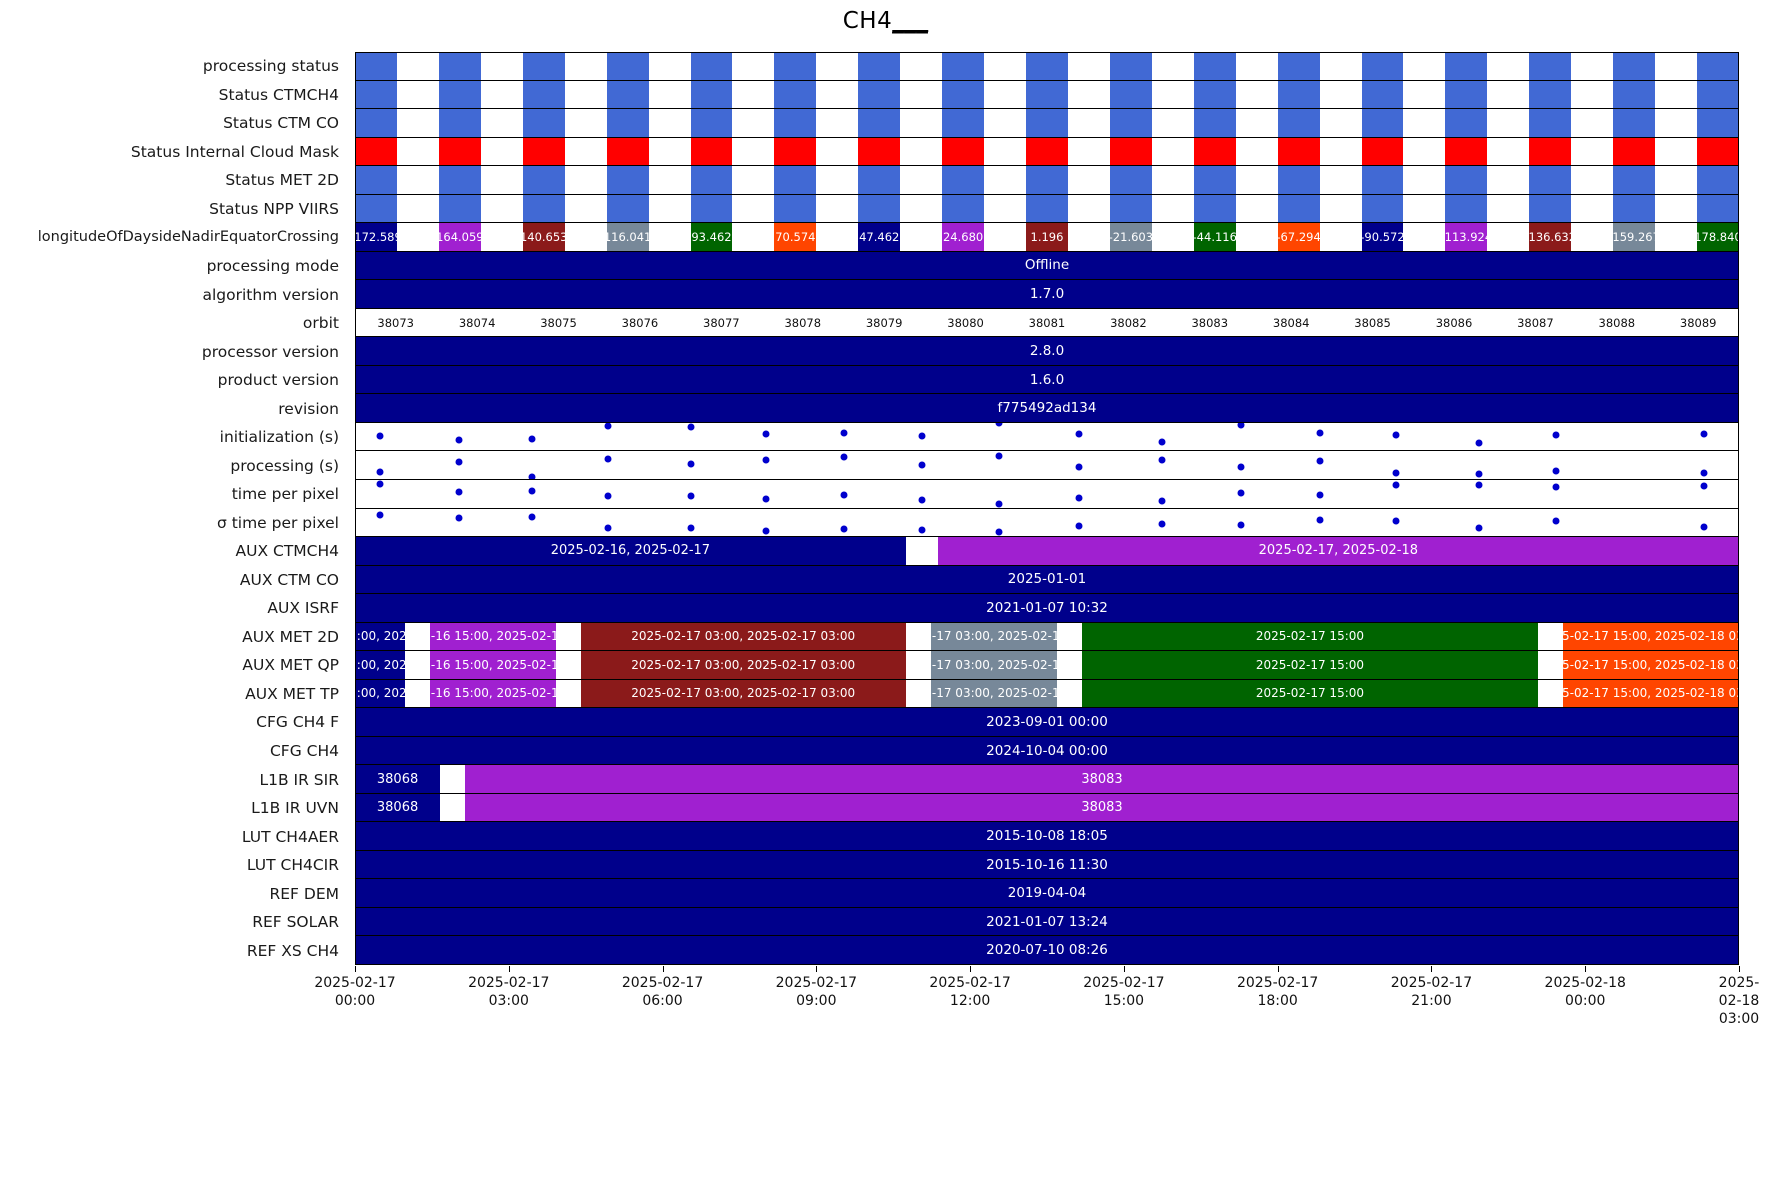  Describe the element at coordinates (1047, 379) in the screenshot. I see `constant-value-bar: 1.6.0` at that location.